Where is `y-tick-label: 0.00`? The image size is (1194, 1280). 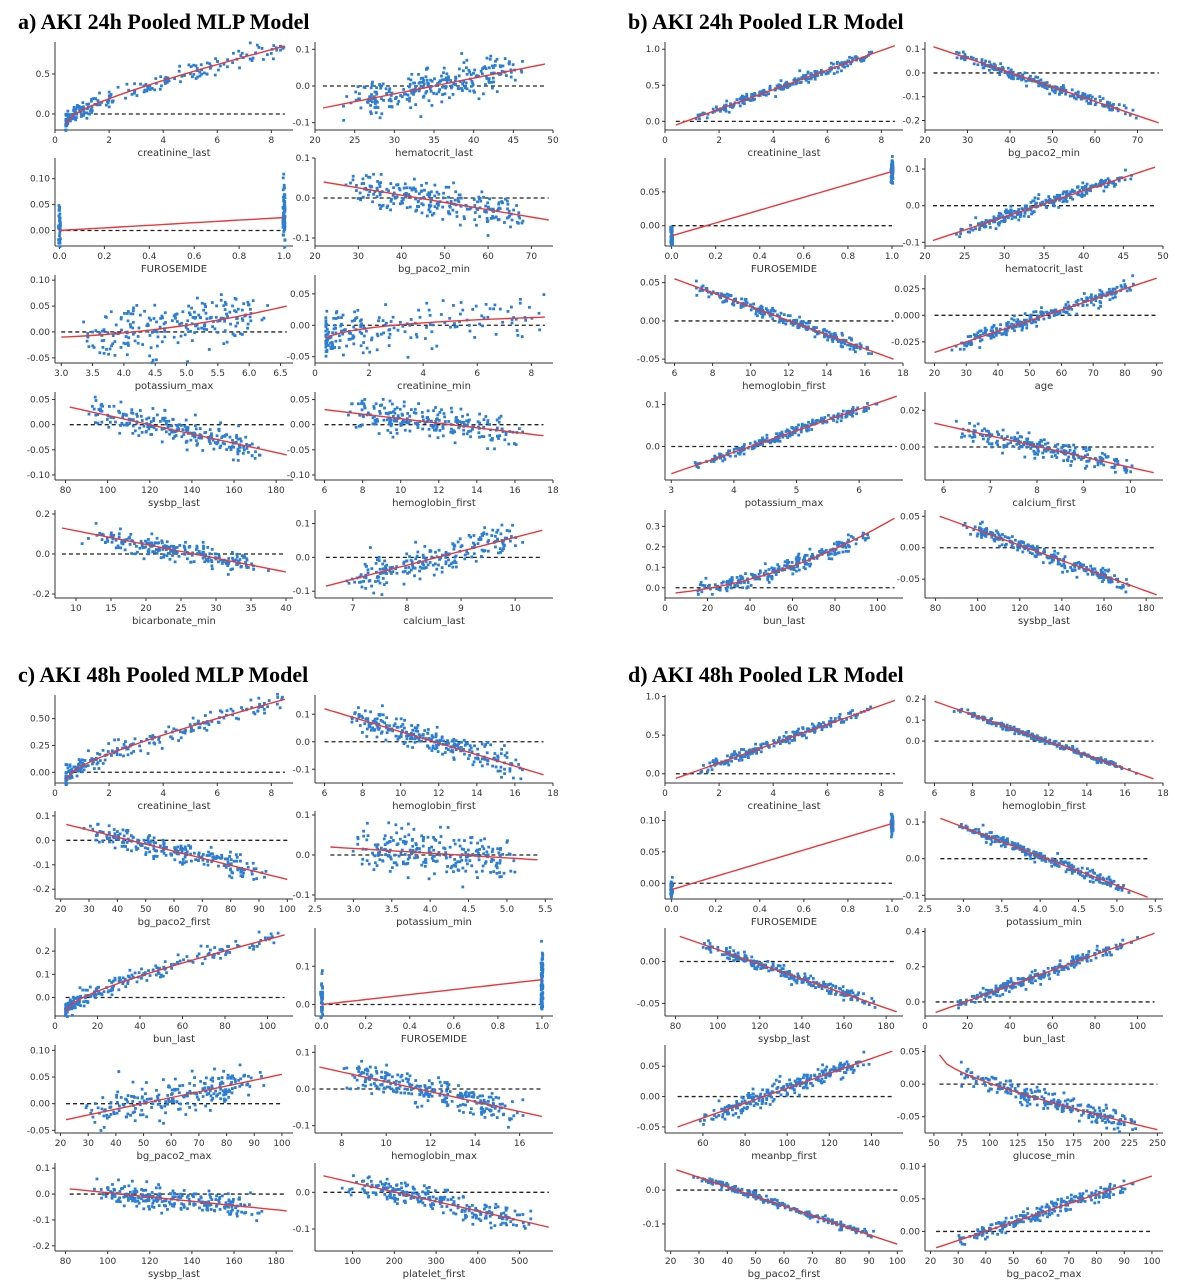 y-tick-label: 0.00 is located at coordinates (300, 426).